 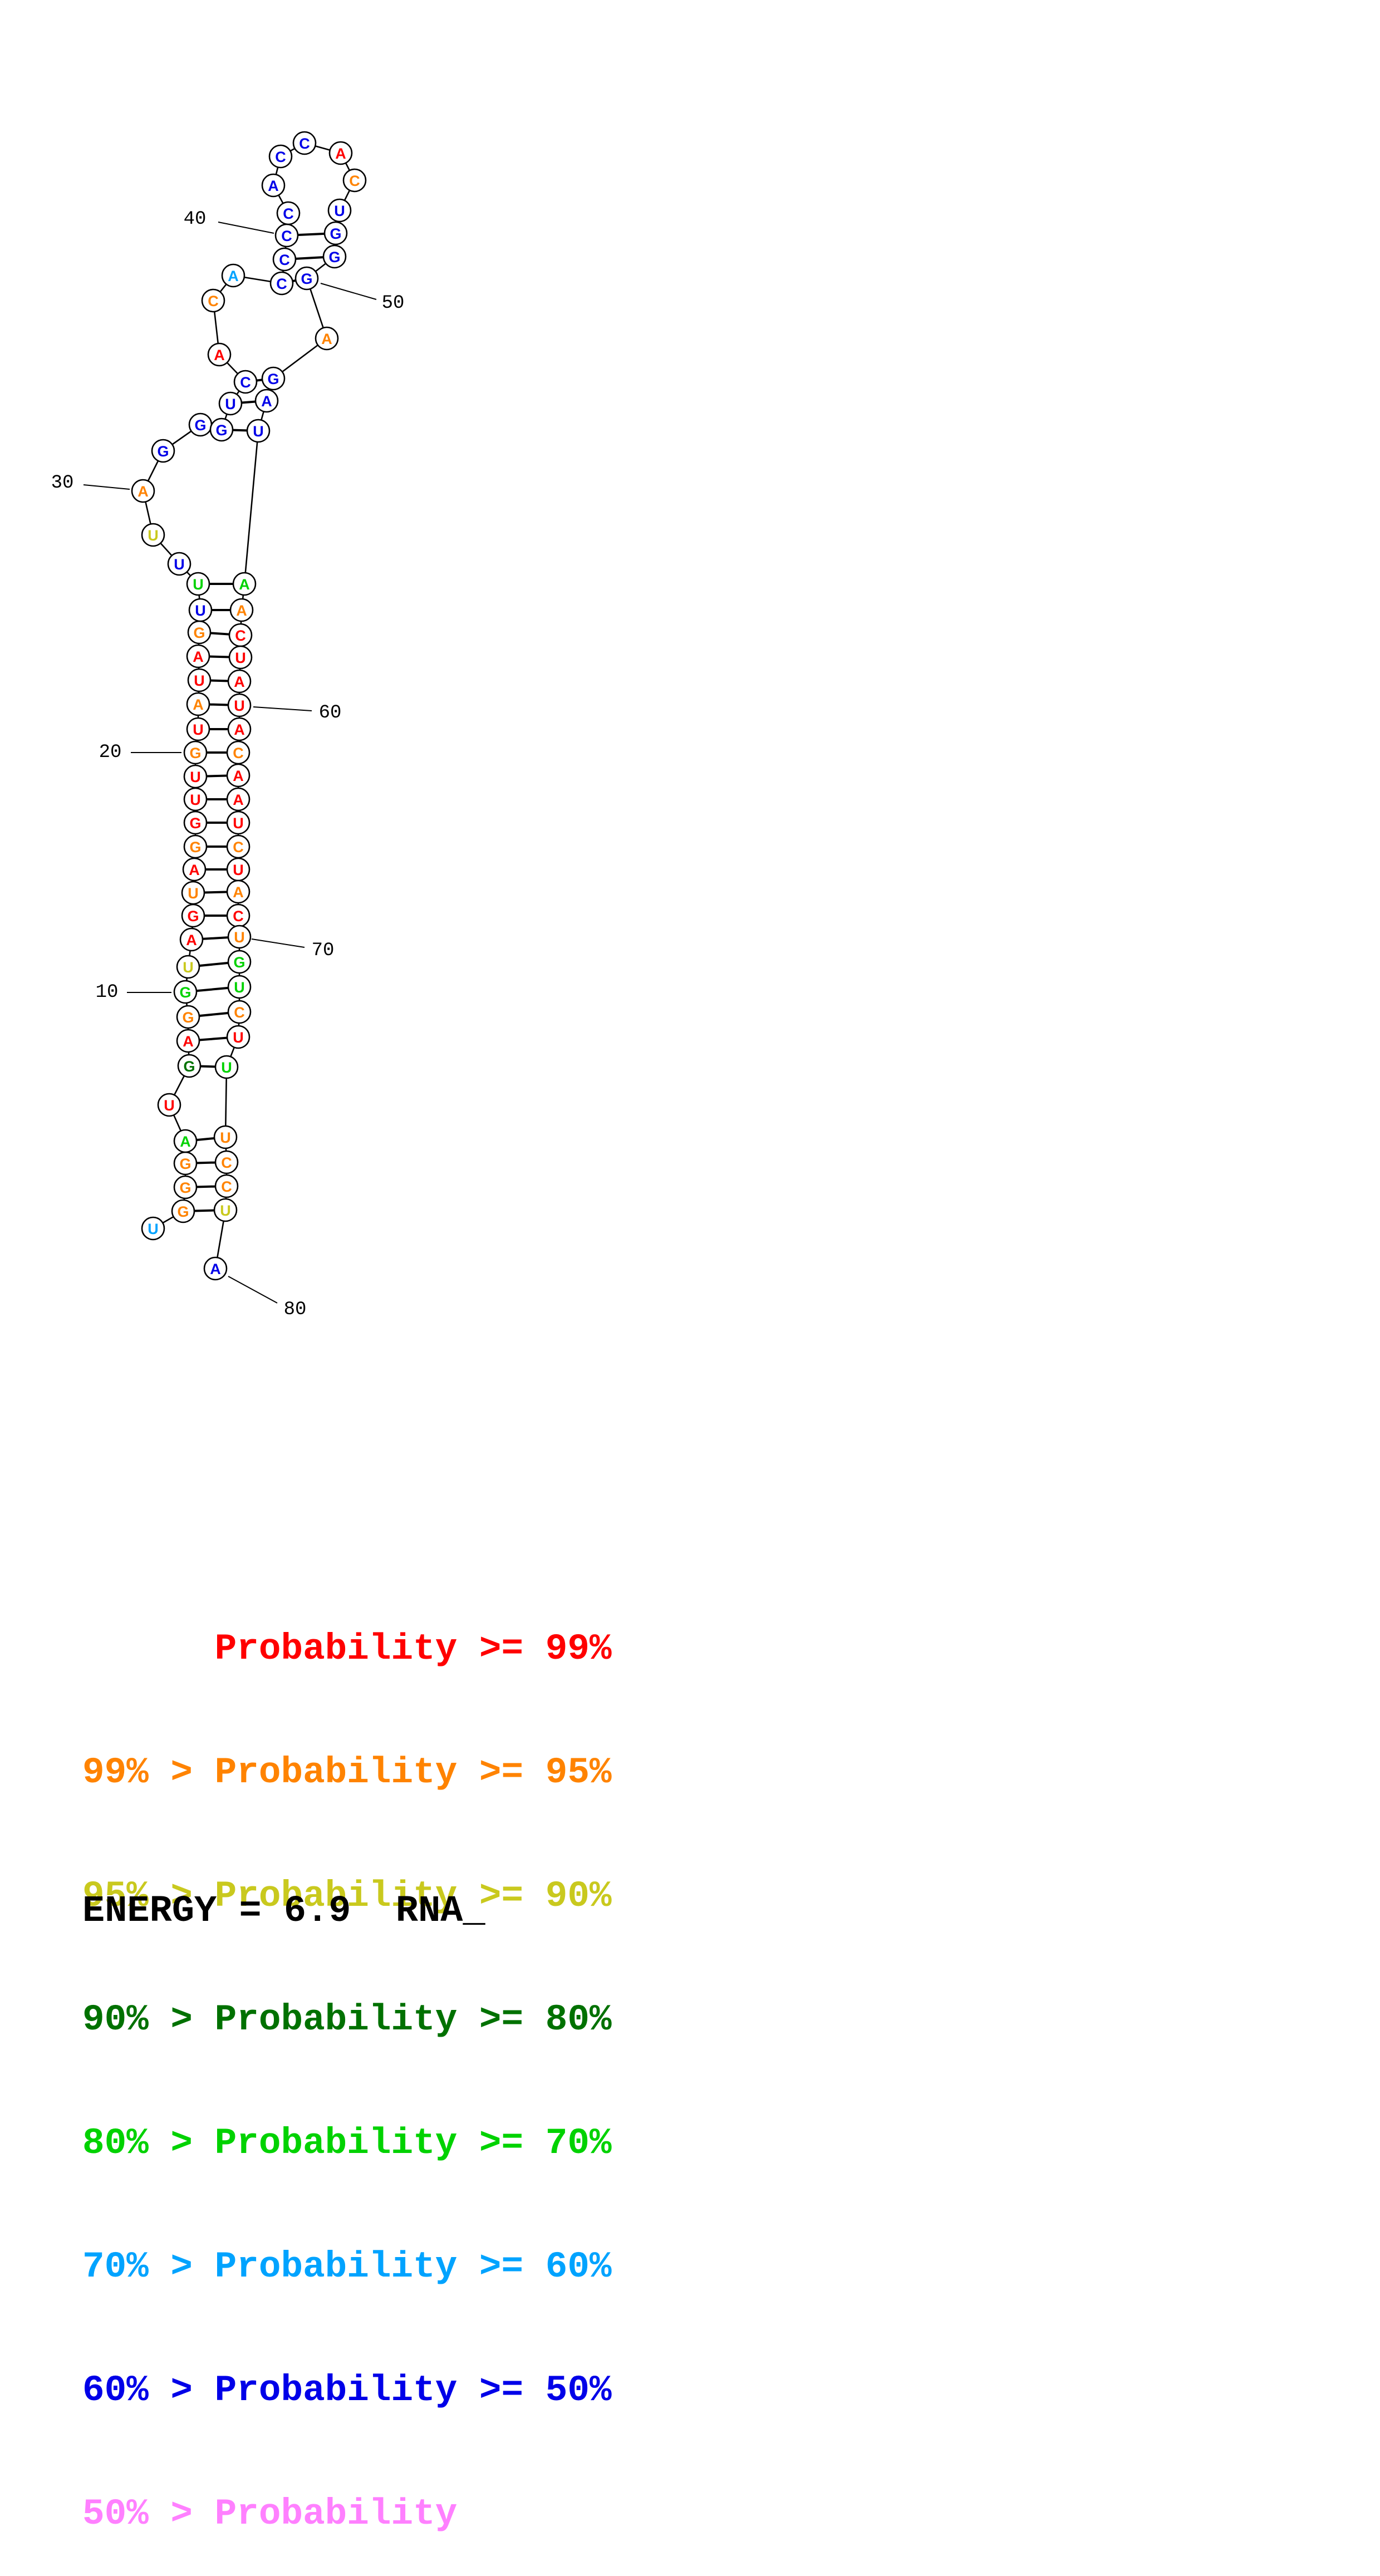 What do you see at coordinates (283, 1911) in the screenshot?
I see `energy-text: ENERGY = 6.9 RNA_` at bounding box center [283, 1911].